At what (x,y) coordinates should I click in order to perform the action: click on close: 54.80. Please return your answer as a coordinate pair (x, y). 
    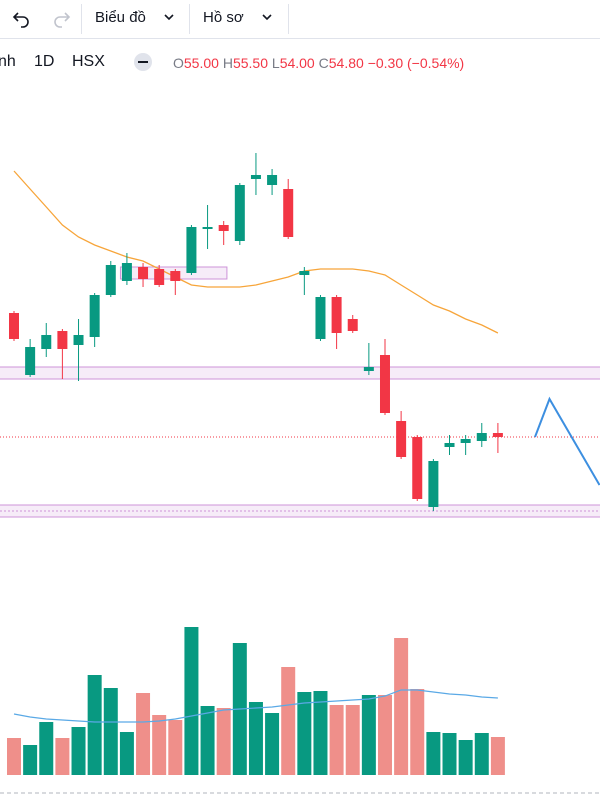
    Looking at the image, I should click on (346, 63).